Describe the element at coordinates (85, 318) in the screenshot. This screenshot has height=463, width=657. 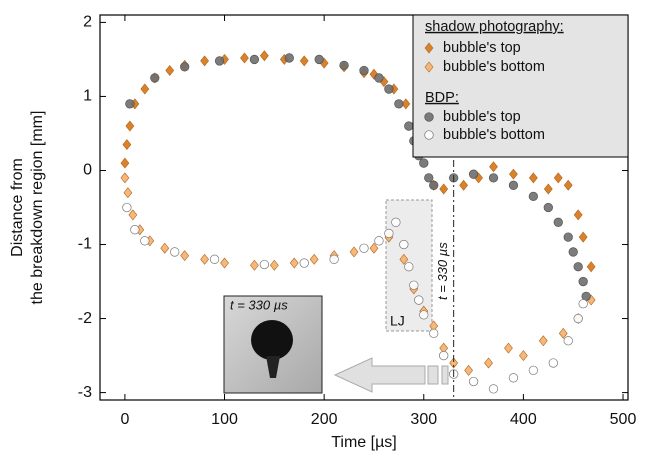
I see `y-tick-label: -2` at that location.